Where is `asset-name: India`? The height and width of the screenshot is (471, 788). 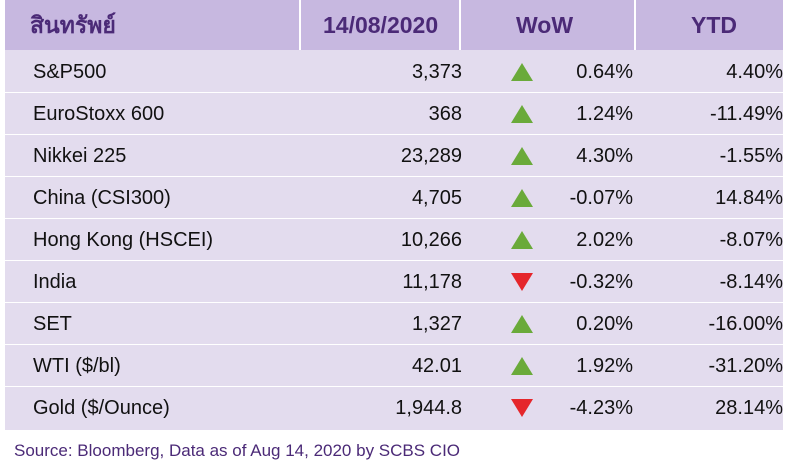
asset-name: India is located at coordinates (55, 282).